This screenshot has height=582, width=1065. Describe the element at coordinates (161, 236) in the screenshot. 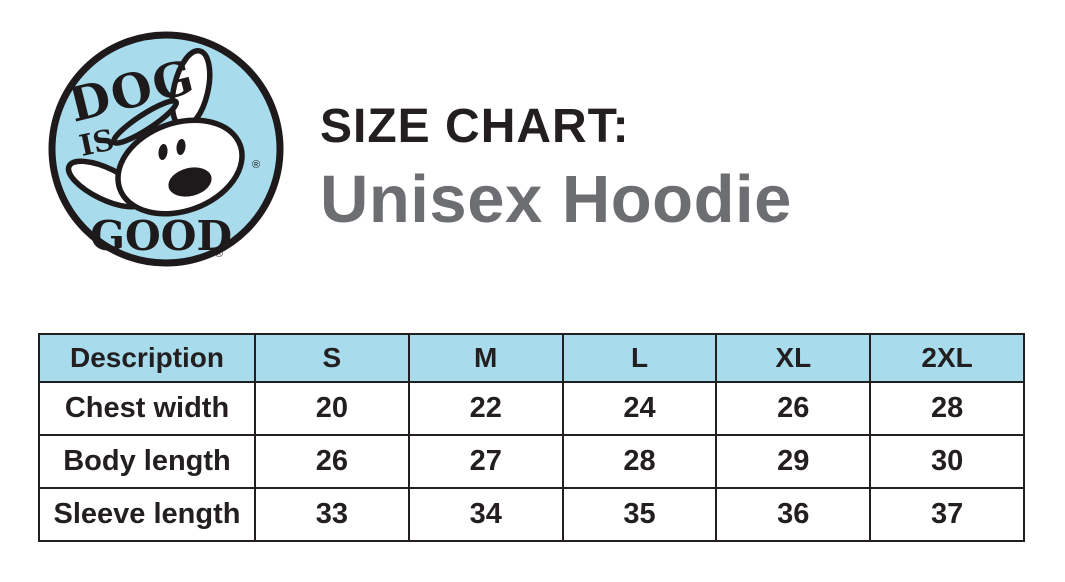

I see `logo-word-good: GOOD` at that location.